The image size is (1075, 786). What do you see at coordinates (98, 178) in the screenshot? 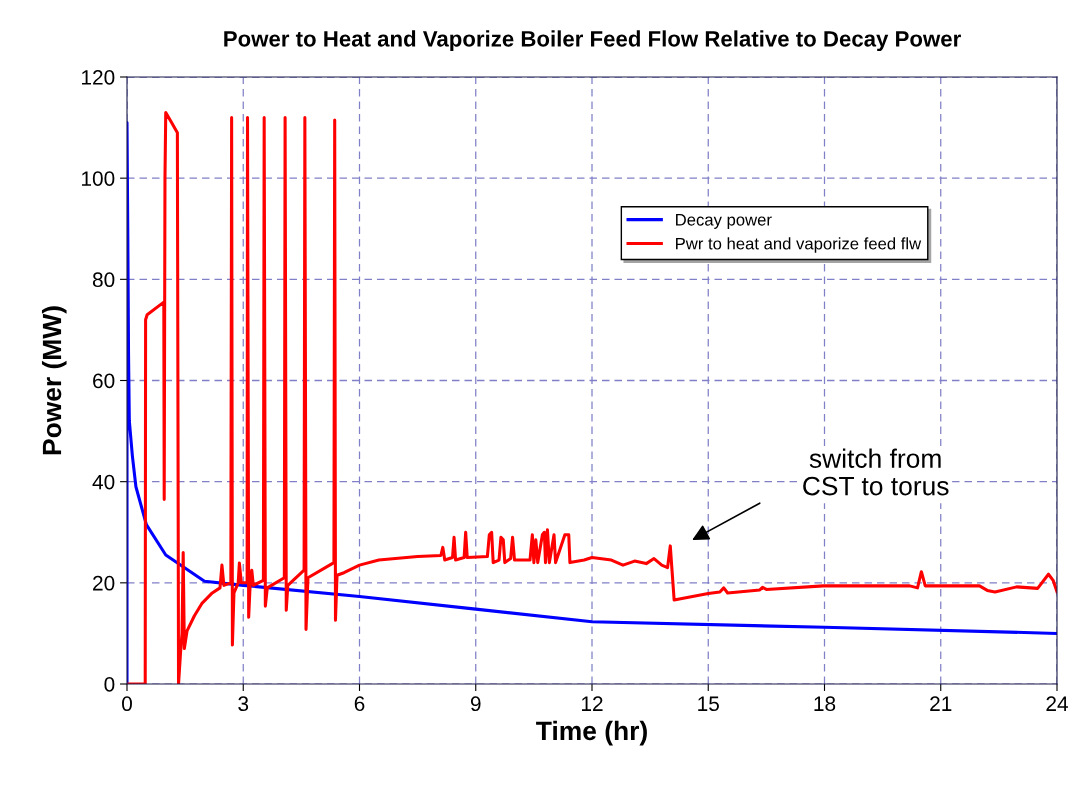
I see `y-tick-label: 100` at bounding box center [98, 178].